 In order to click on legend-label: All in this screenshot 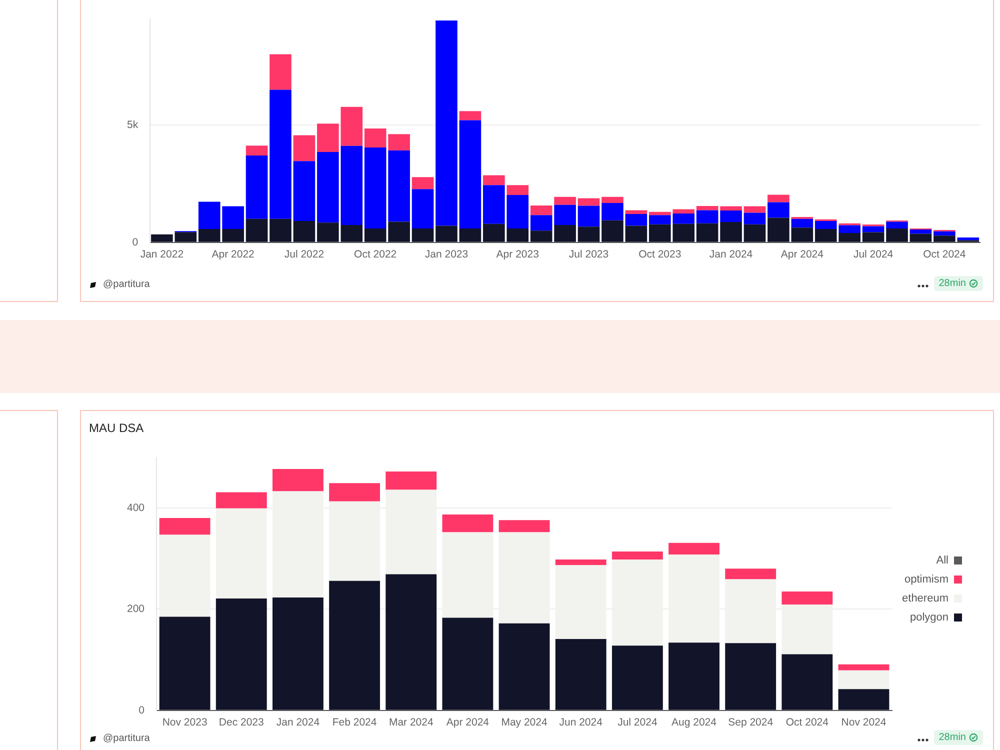, I will do `click(942, 560)`.